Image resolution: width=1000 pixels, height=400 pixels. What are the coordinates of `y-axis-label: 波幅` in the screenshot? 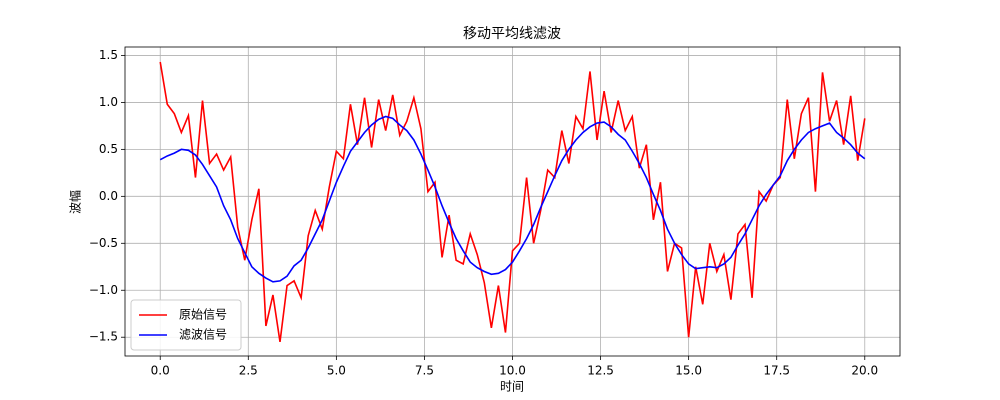 It's located at (75, 202).